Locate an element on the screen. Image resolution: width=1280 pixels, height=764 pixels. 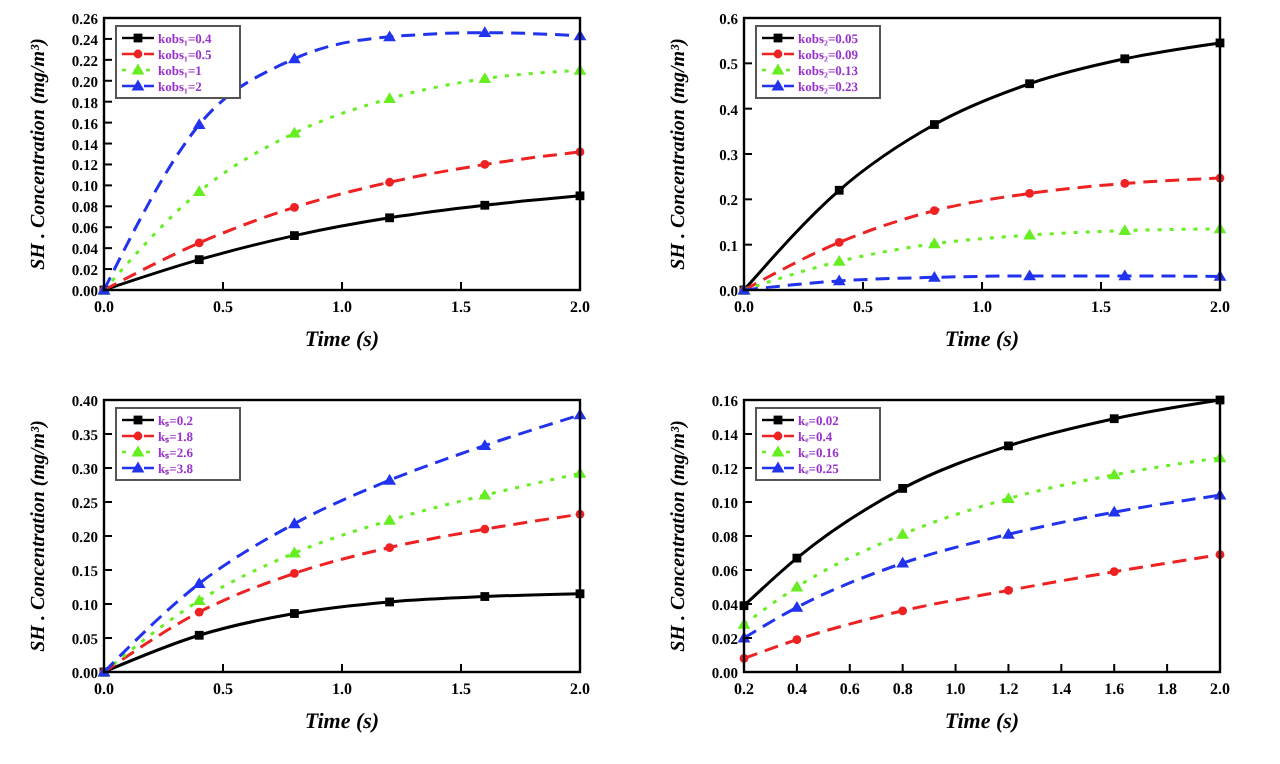
x-tick-label: 1.6 is located at coordinates (1114, 689).